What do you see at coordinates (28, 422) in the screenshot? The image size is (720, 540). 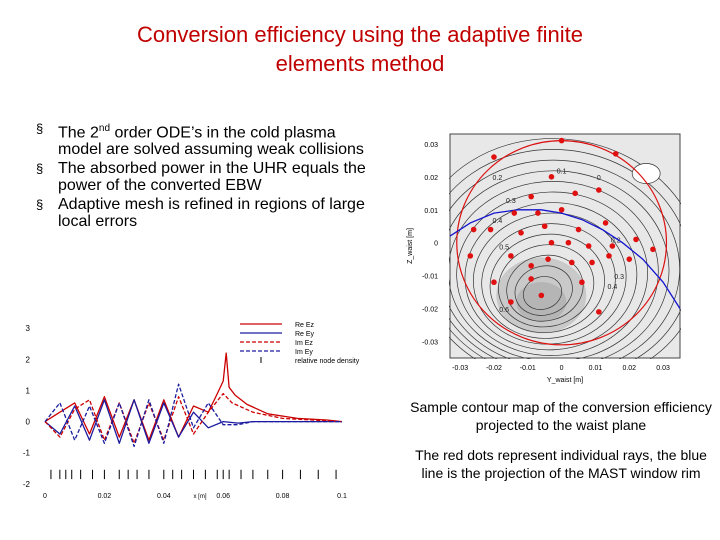 I see `y-tick-label: 0` at bounding box center [28, 422].